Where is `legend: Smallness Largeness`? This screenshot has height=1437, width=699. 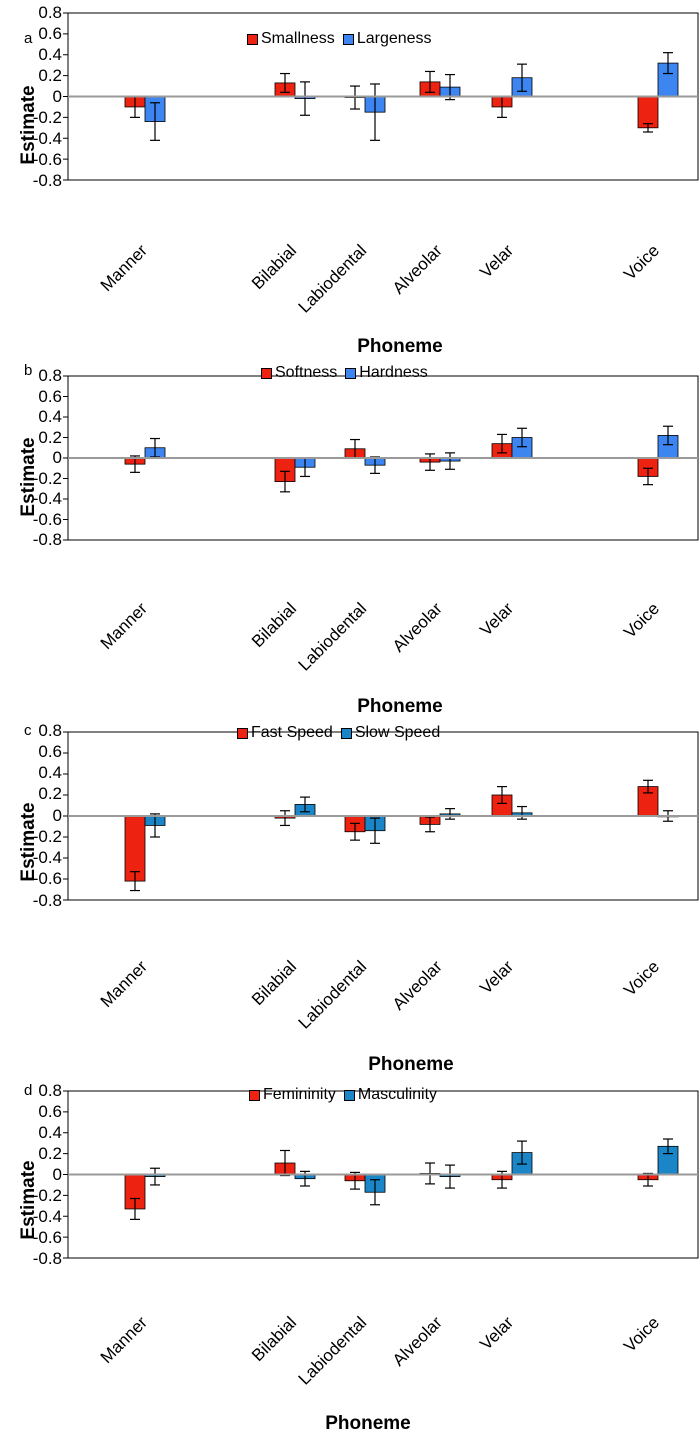 legend: Smallness Largeness is located at coordinates (343, 39).